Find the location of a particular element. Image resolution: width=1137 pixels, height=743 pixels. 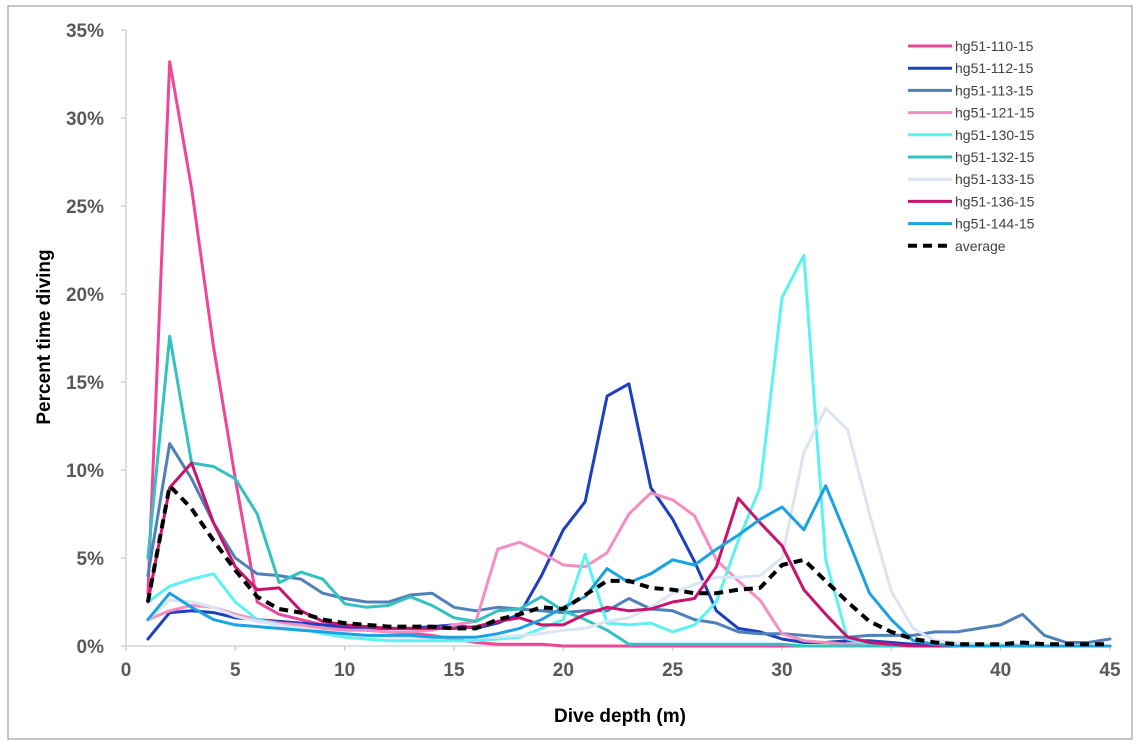

x-tick-label: 15 is located at coordinates (454, 670).